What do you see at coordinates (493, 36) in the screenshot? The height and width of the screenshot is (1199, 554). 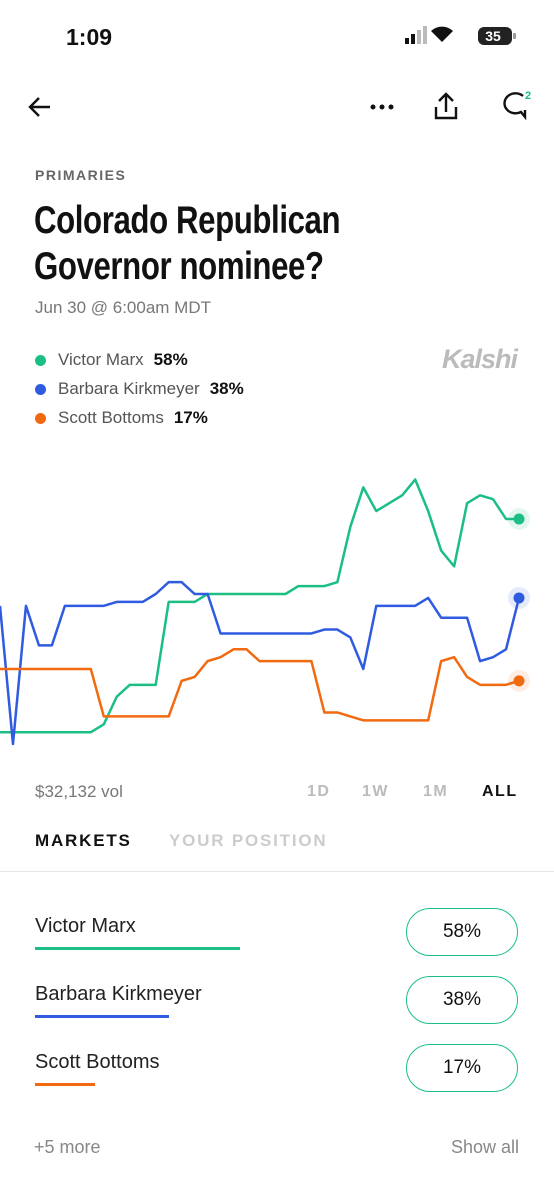 I see `battery-level: 35` at bounding box center [493, 36].